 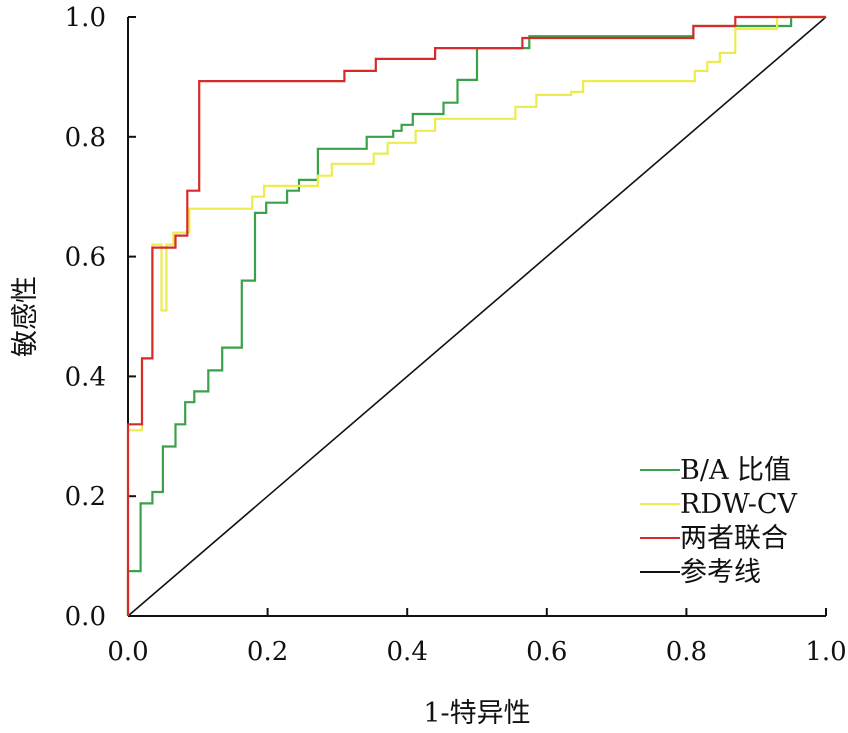 I want to click on legend-label: B/A 比值, so click(x=735, y=470).